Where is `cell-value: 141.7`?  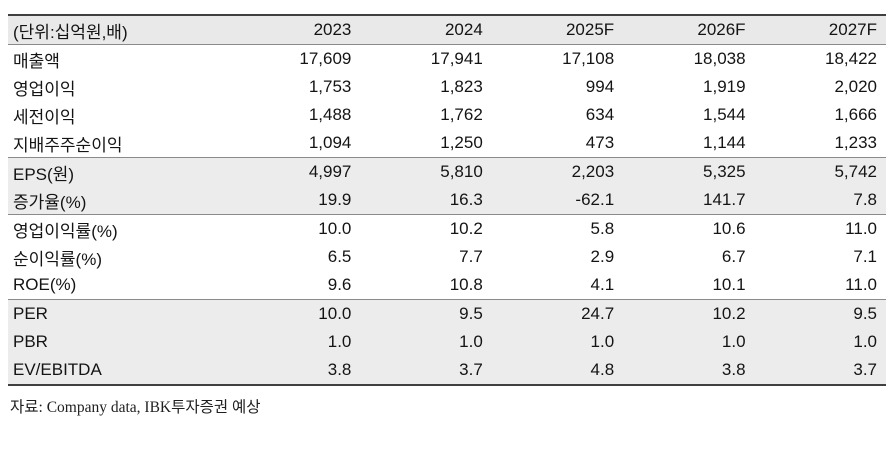
cell-value: 141.7 is located at coordinates (724, 199).